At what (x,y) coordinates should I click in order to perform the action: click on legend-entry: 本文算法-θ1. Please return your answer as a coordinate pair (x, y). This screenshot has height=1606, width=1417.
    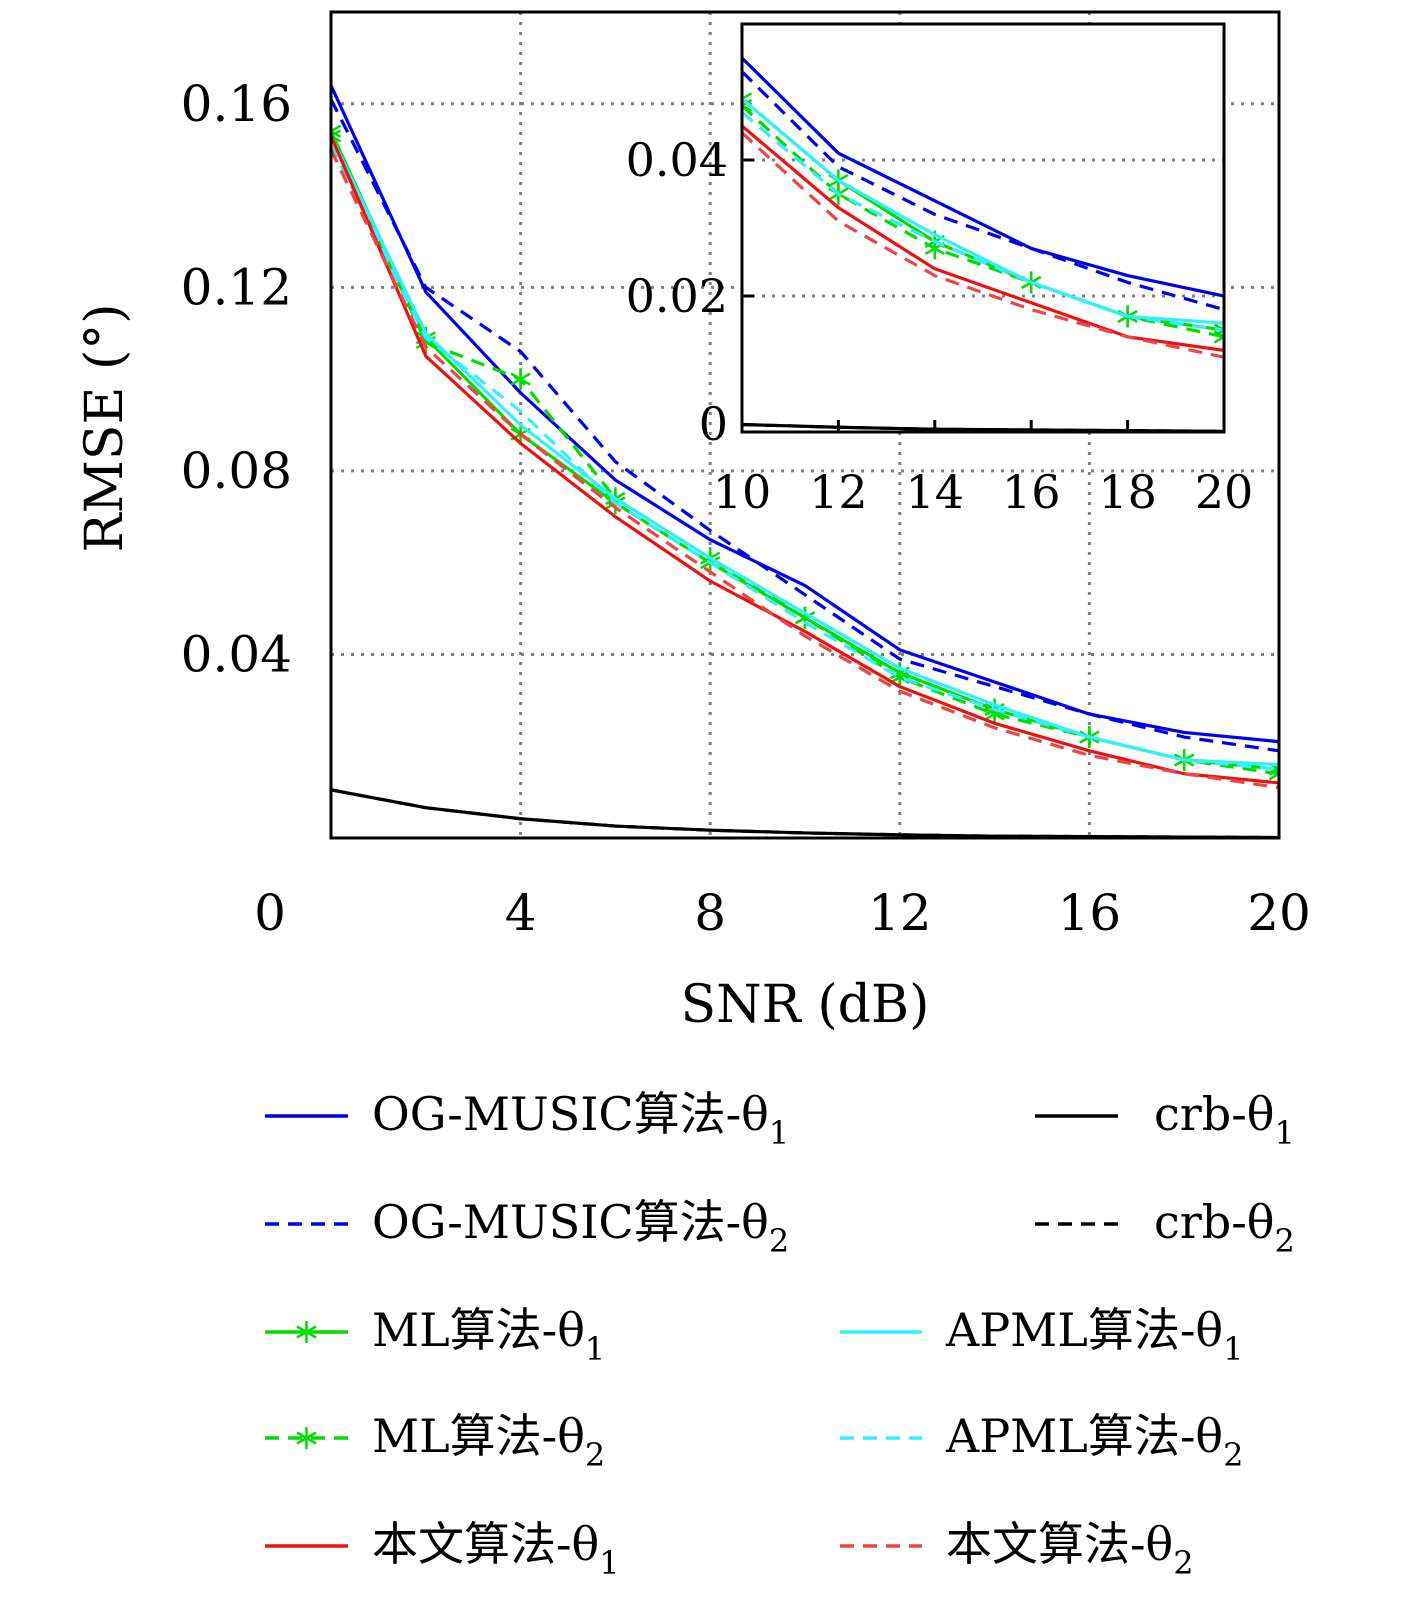
    Looking at the image, I should click on (442, 1549).